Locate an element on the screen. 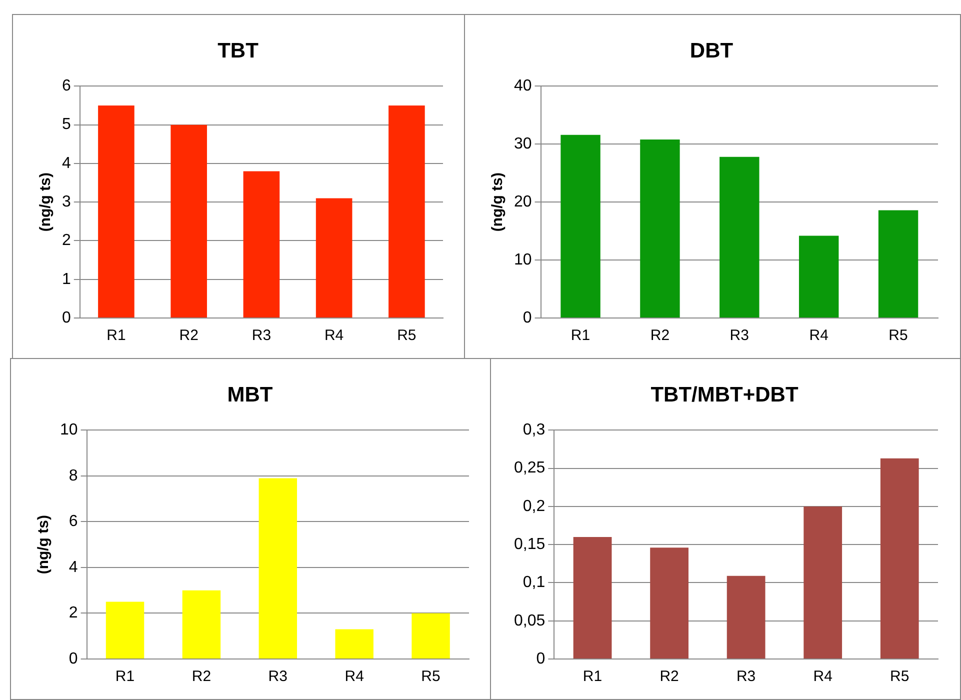  chart-title: MBT is located at coordinates (250, 394).